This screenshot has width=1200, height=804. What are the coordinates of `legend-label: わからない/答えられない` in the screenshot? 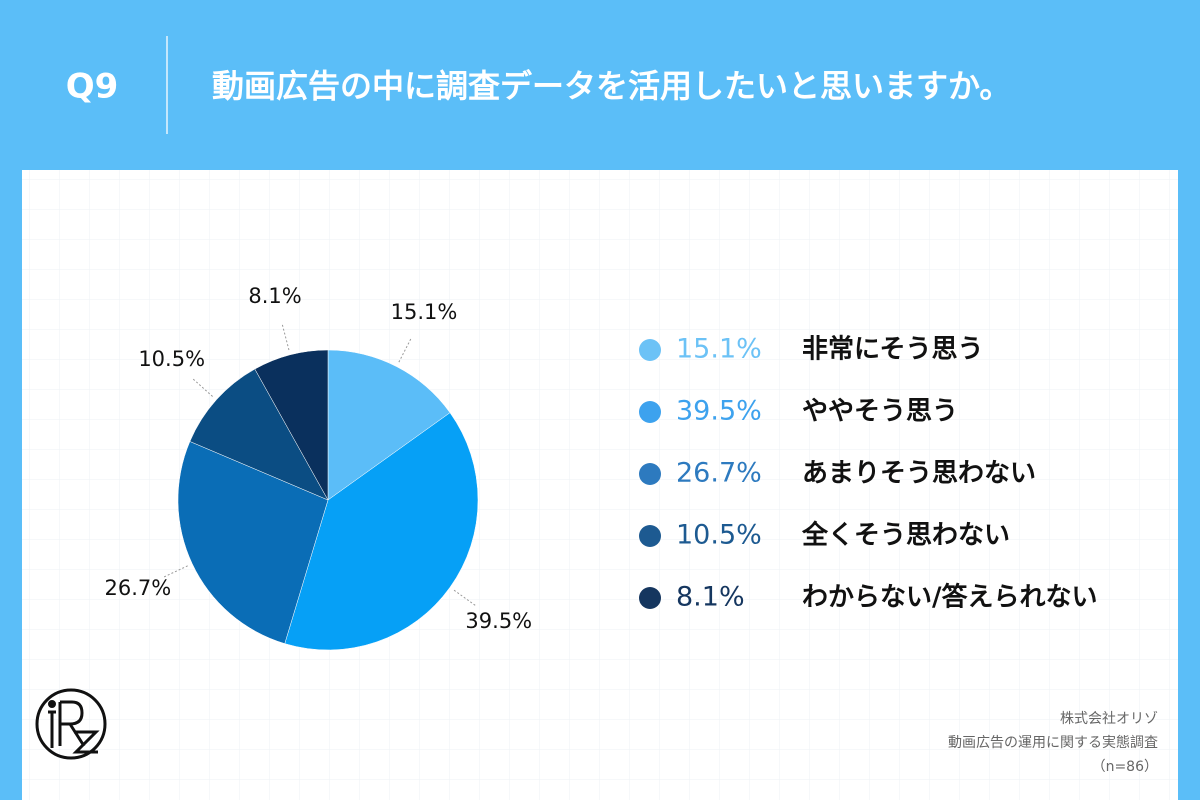 It's located at (950, 597).